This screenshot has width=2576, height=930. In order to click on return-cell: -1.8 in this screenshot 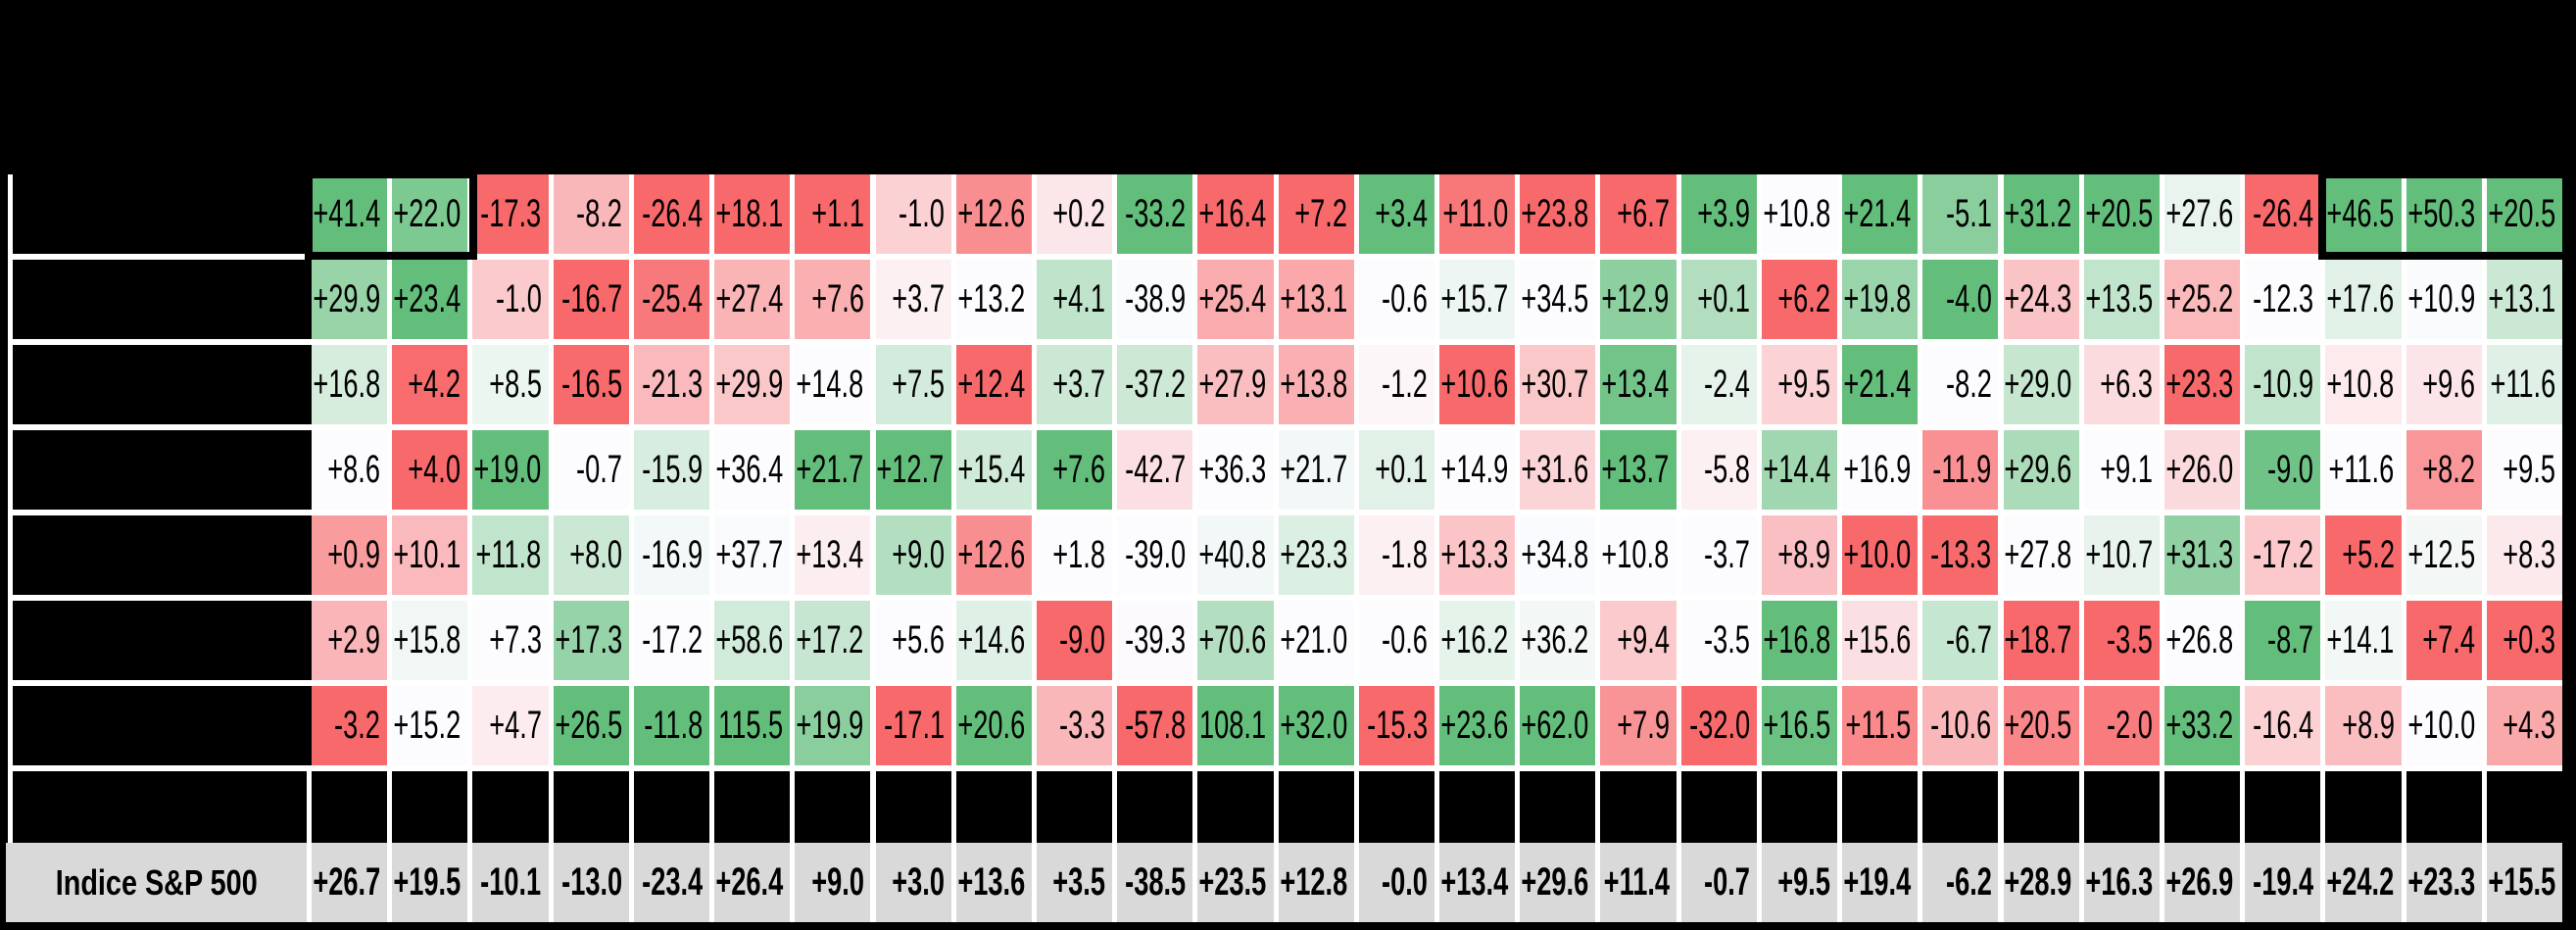, I will do `click(1396, 555)`.